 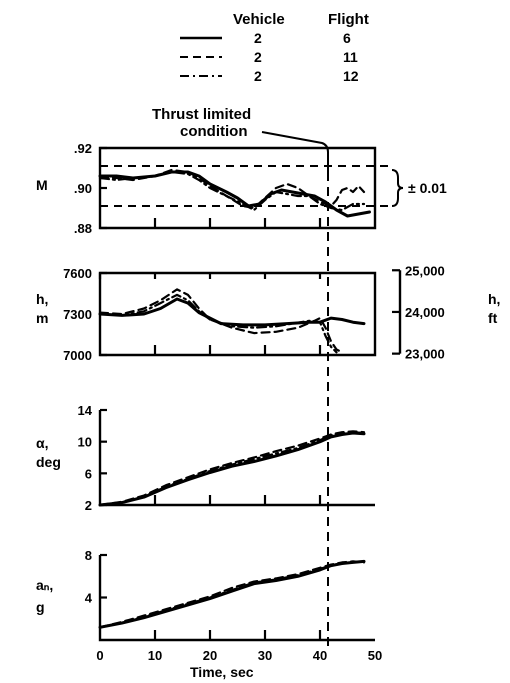 I want to click on panel-4: 8 4 aₙ, g, so click(x=205, y=595).